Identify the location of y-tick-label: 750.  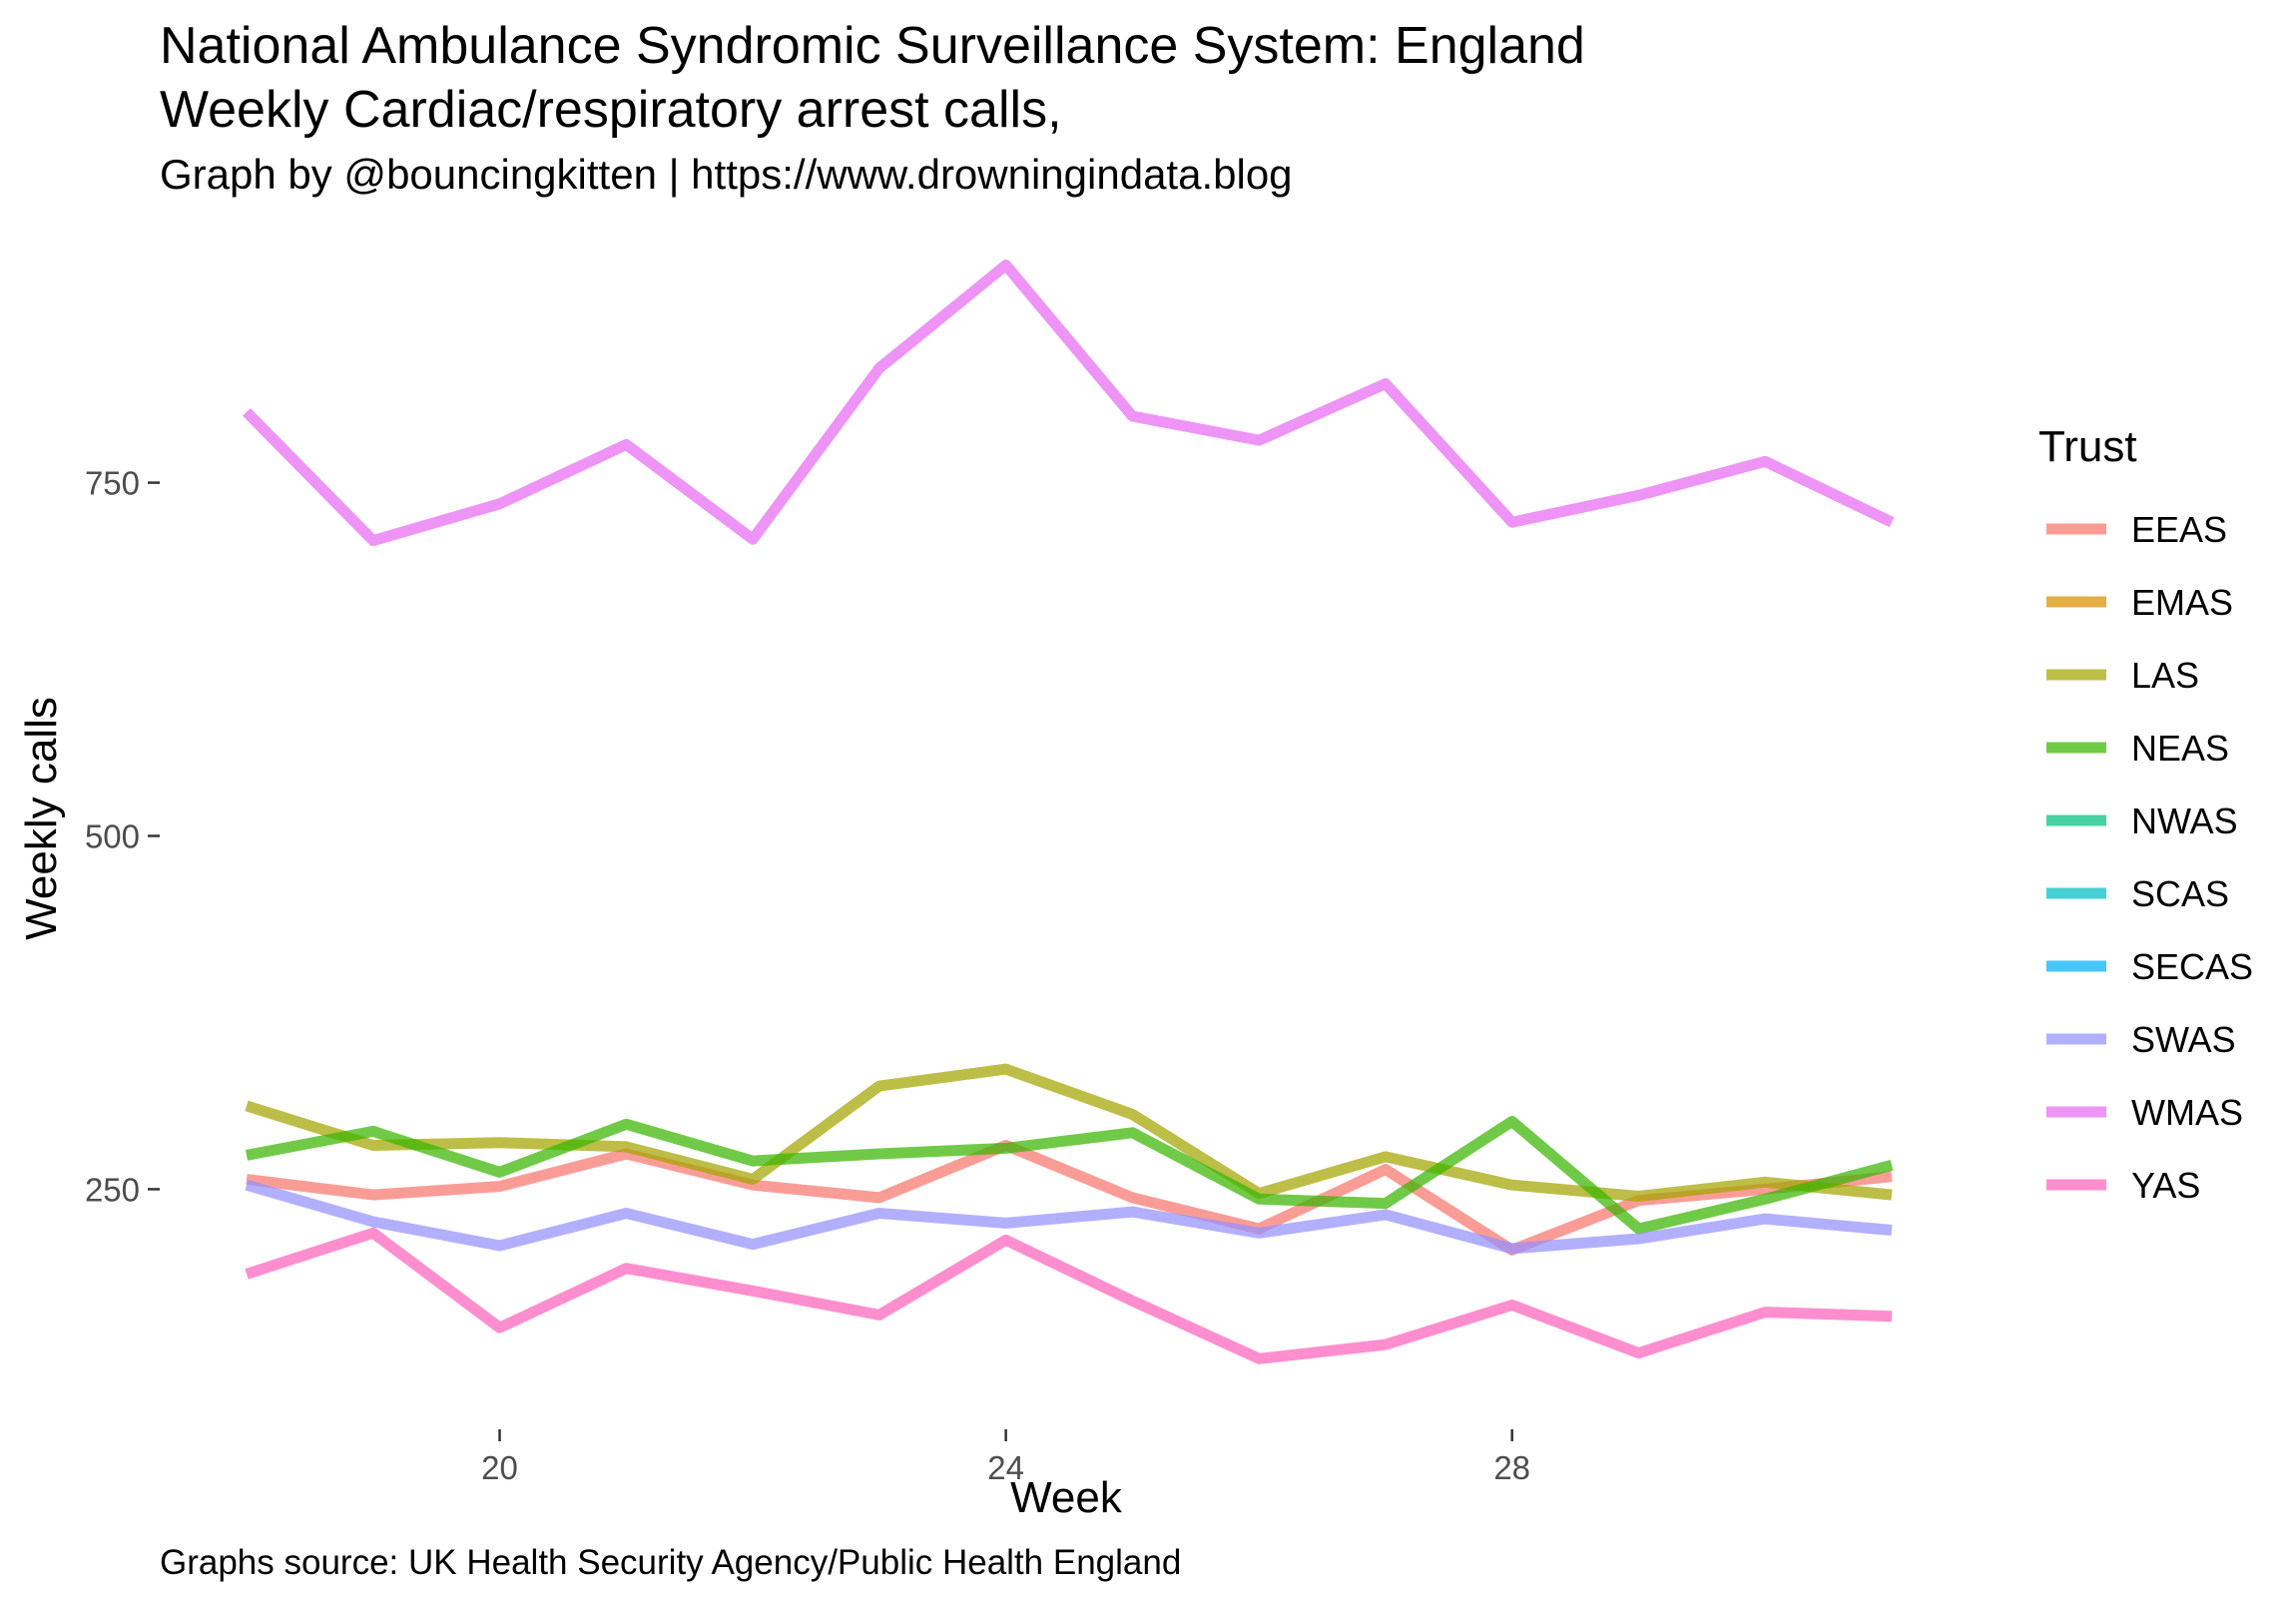
(113, 483).